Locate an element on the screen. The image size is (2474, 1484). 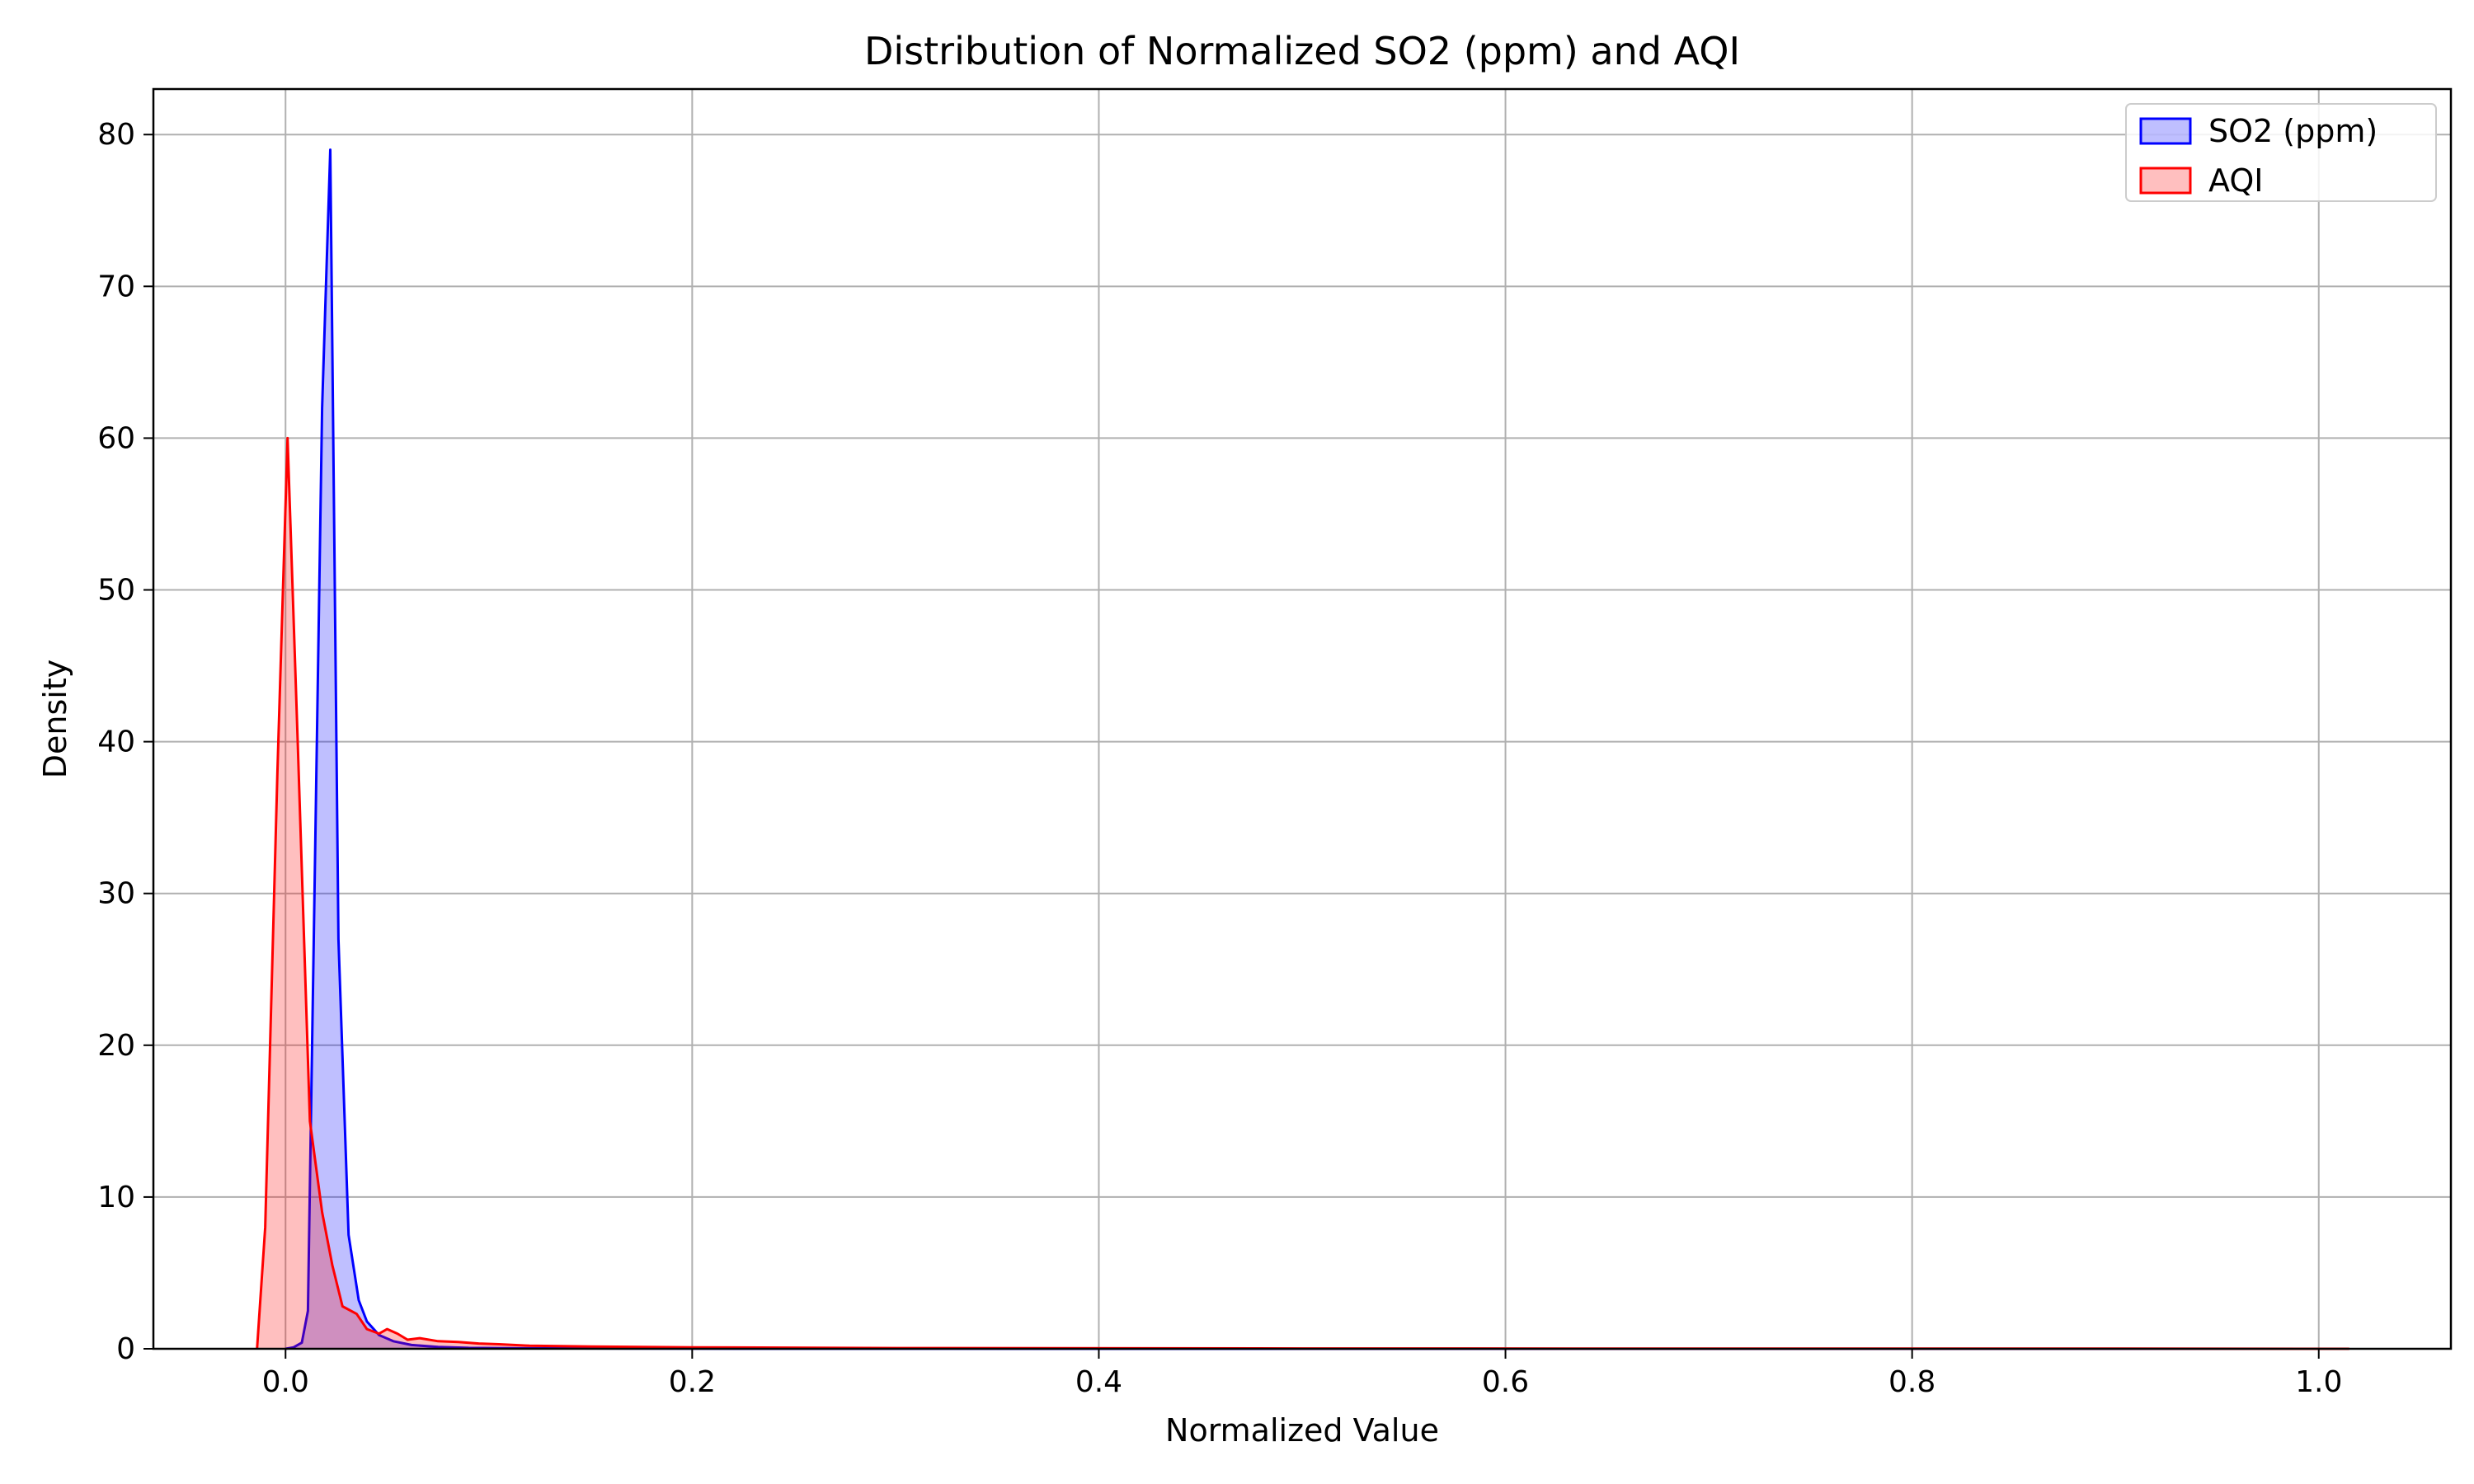
x-tick-label: 0.8 is located at coordinates (1911, 1382).